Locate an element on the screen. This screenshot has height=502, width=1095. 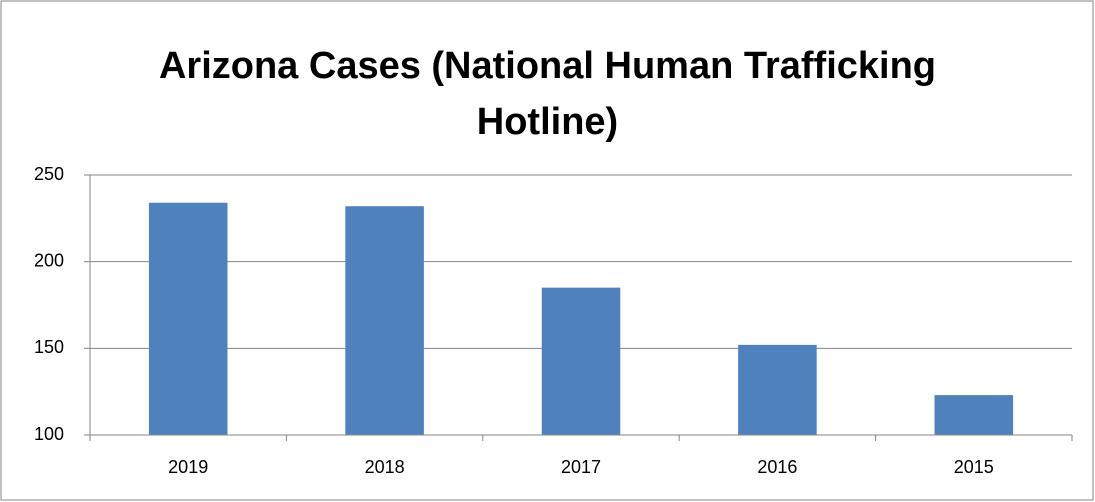
x-tick-label: 2015 is located at coordinates (974, 467).